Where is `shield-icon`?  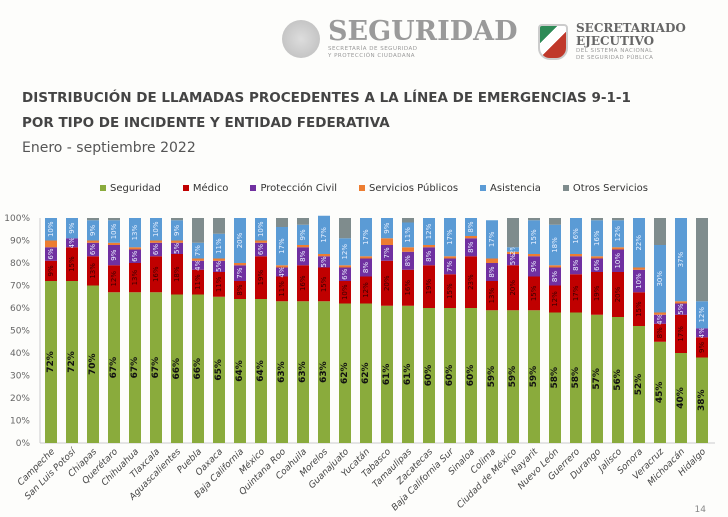 shield-icon is located at coordinates (553, 42).